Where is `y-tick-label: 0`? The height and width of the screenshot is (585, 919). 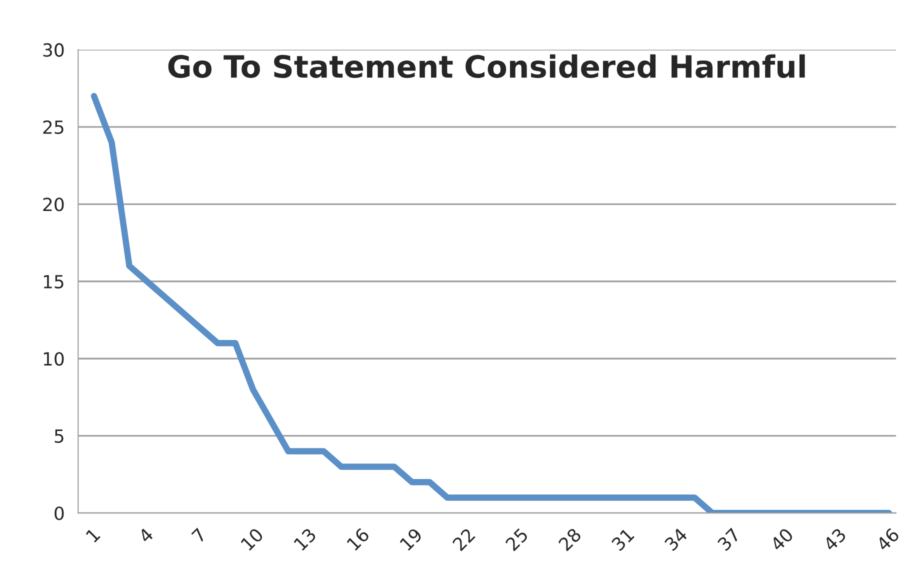
y-tick-label: 0 is located at coordinates (59, 513).